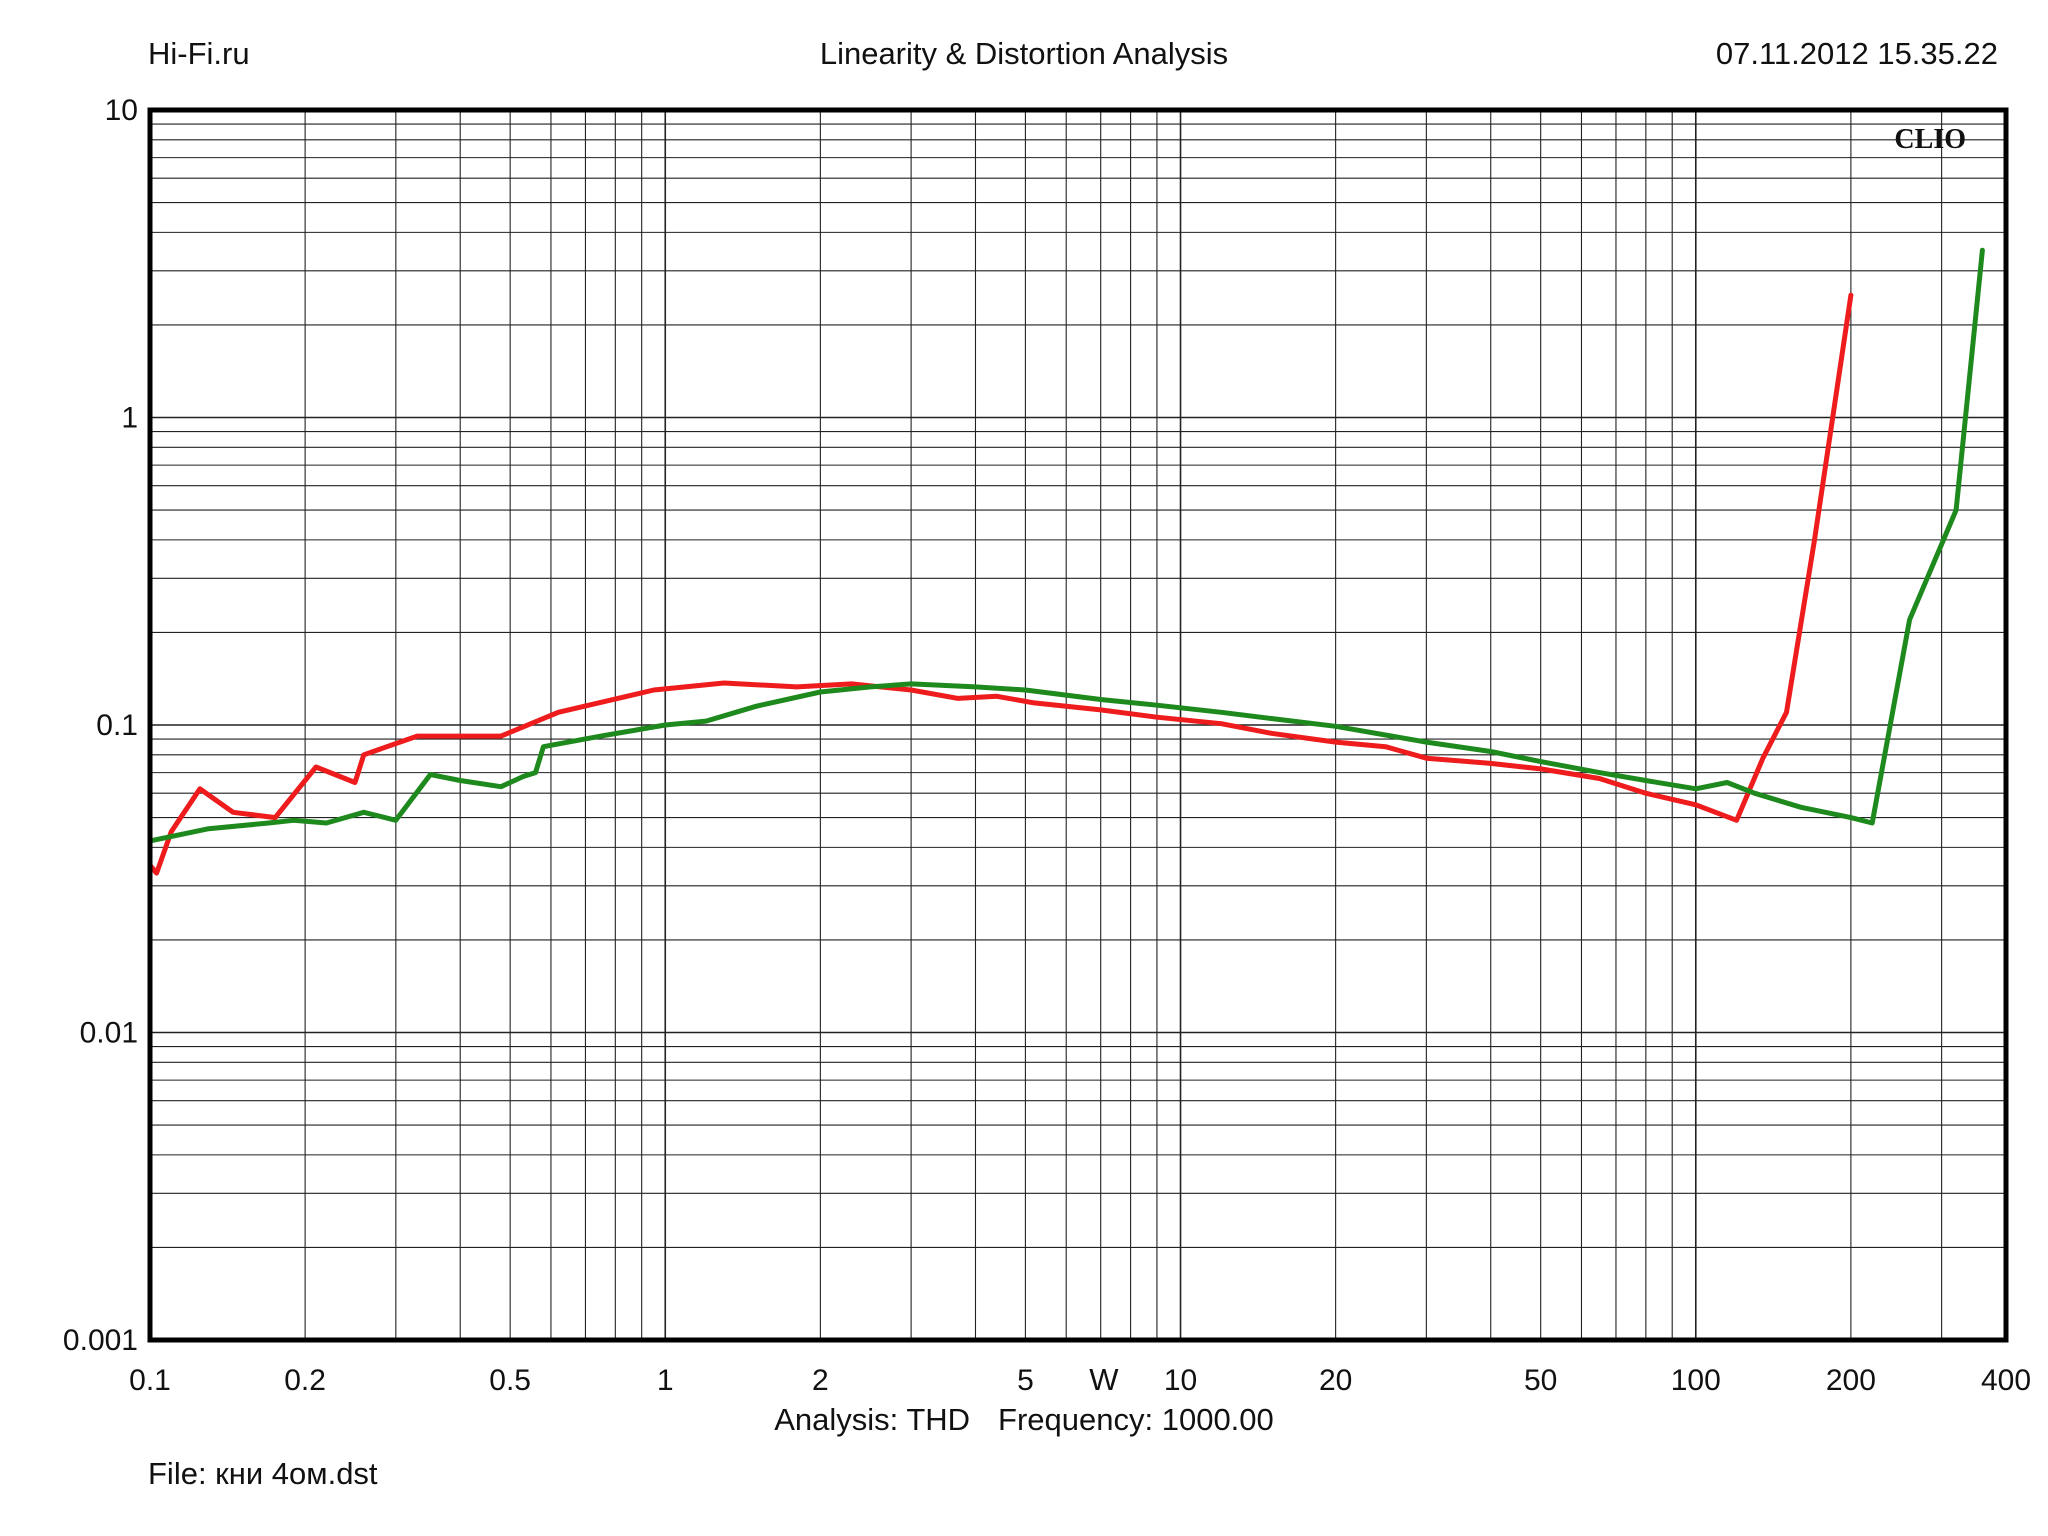  I want to click on x-tick-label: 50, so click(1540, 1380).